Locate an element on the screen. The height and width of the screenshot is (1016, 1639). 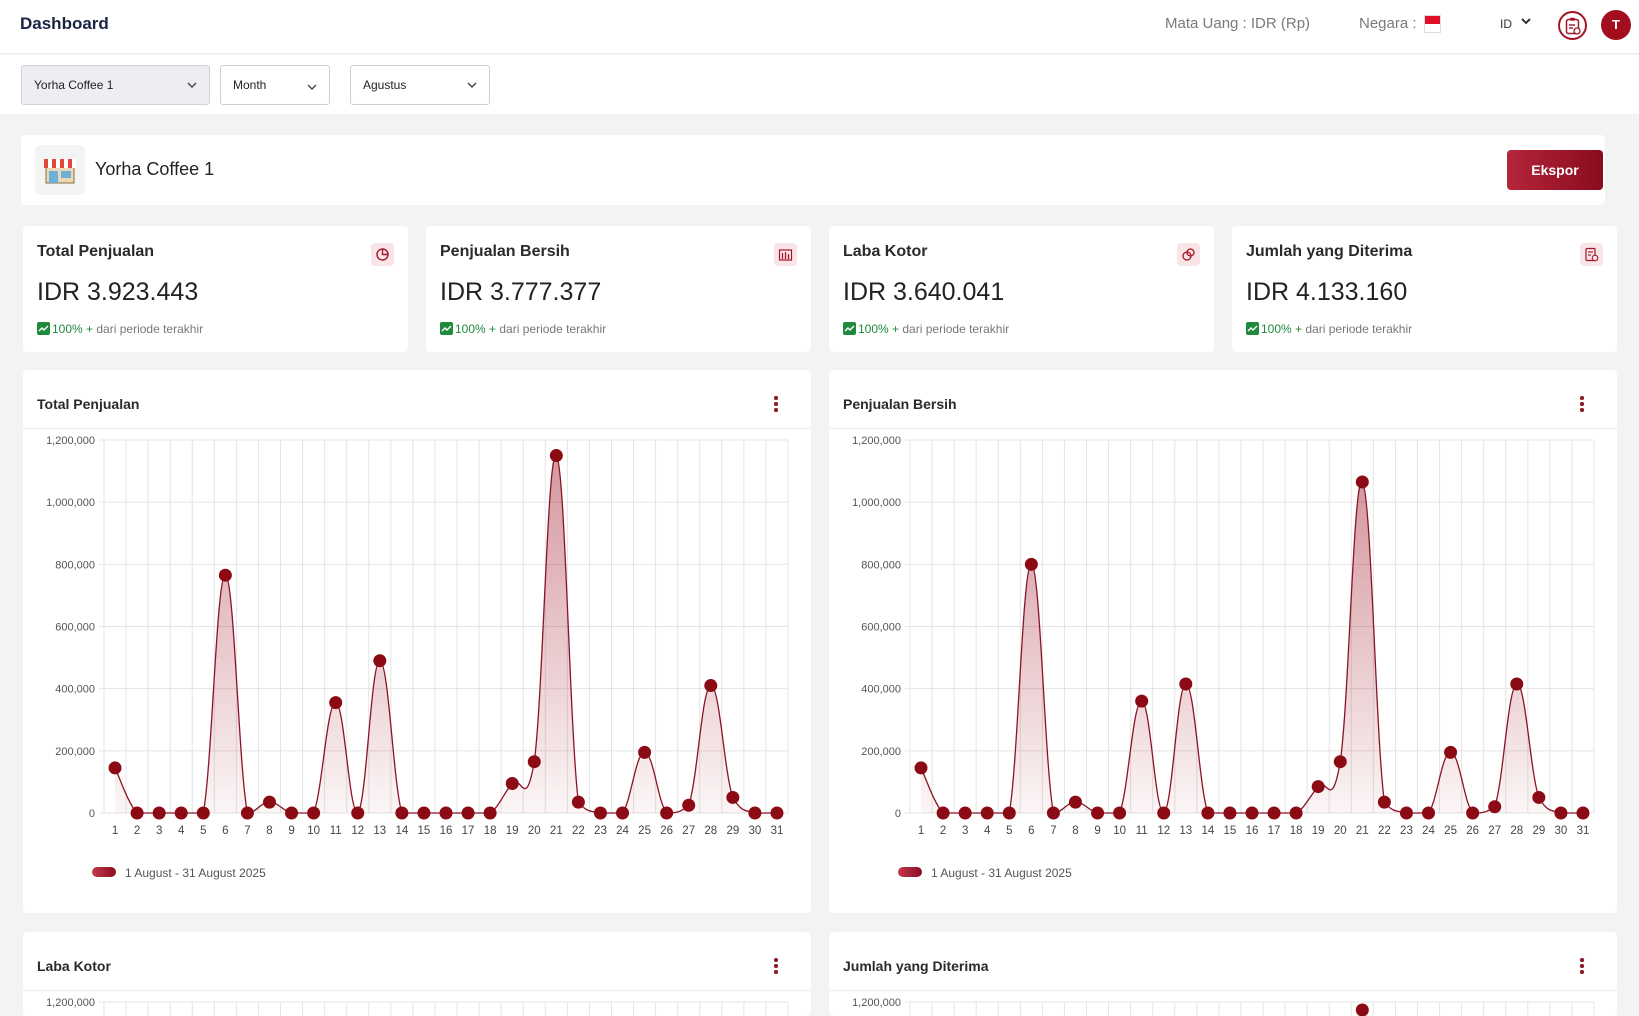
outlet-select-value: Yorha Coffee 1 is located at coordinates (74, 85).